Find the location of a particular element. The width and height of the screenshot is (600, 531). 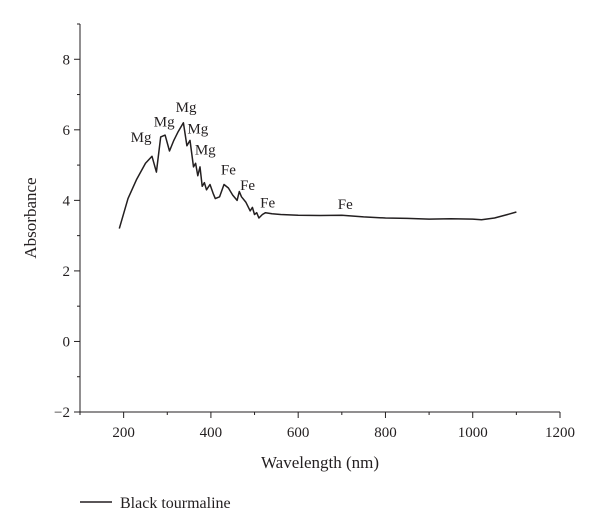

x-tick-label: 800 is located at coordinates (385, 433).